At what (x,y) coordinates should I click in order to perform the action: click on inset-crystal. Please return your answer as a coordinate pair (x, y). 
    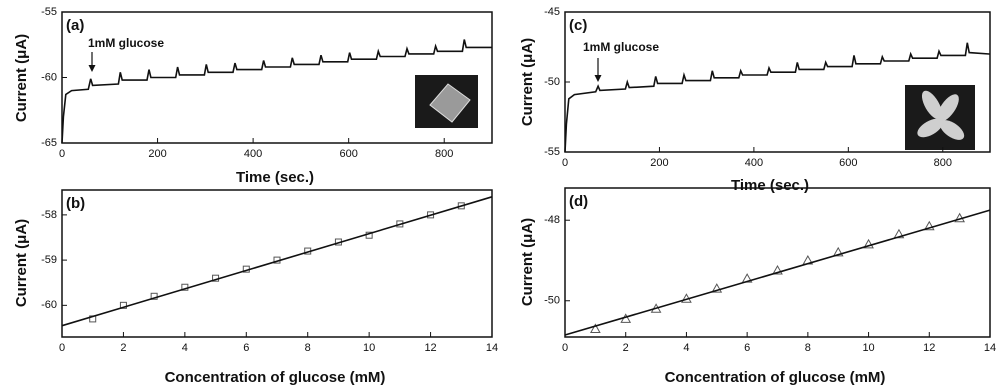
    Looking at the image, I should click on (450, 103).